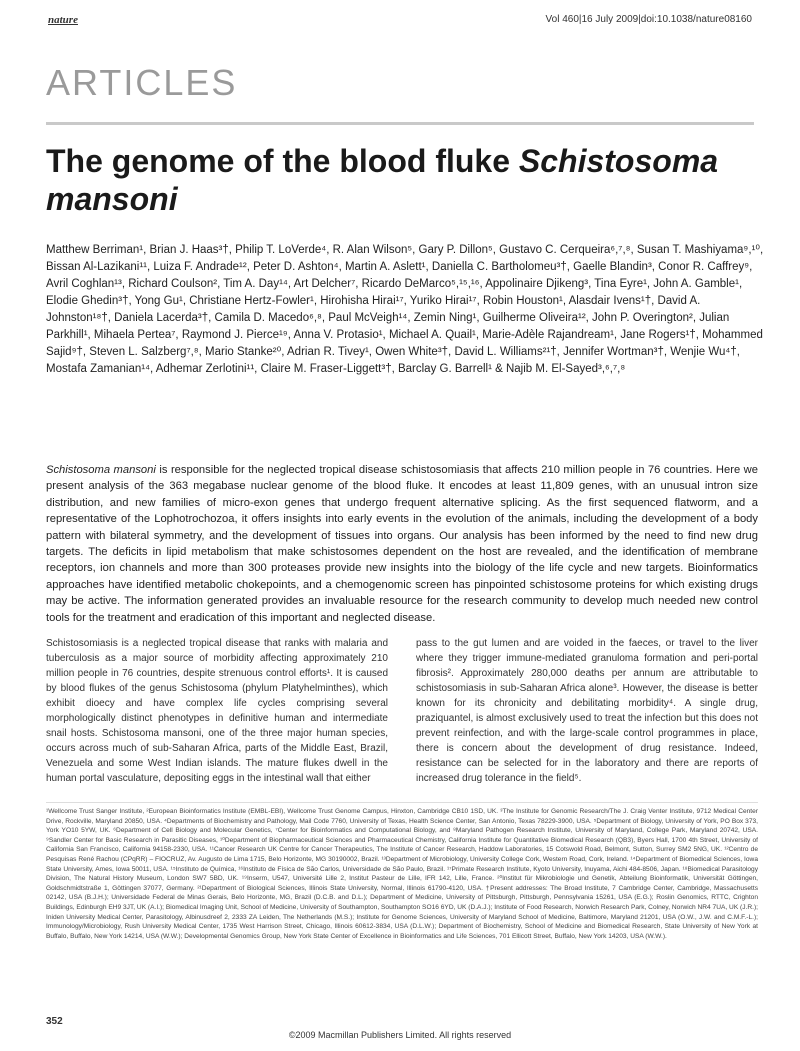  What do you see at coordinates (282, 161) in the screenshot?
I see `title-main: The genome of the blood fluke` at bounding box center [282, 161].